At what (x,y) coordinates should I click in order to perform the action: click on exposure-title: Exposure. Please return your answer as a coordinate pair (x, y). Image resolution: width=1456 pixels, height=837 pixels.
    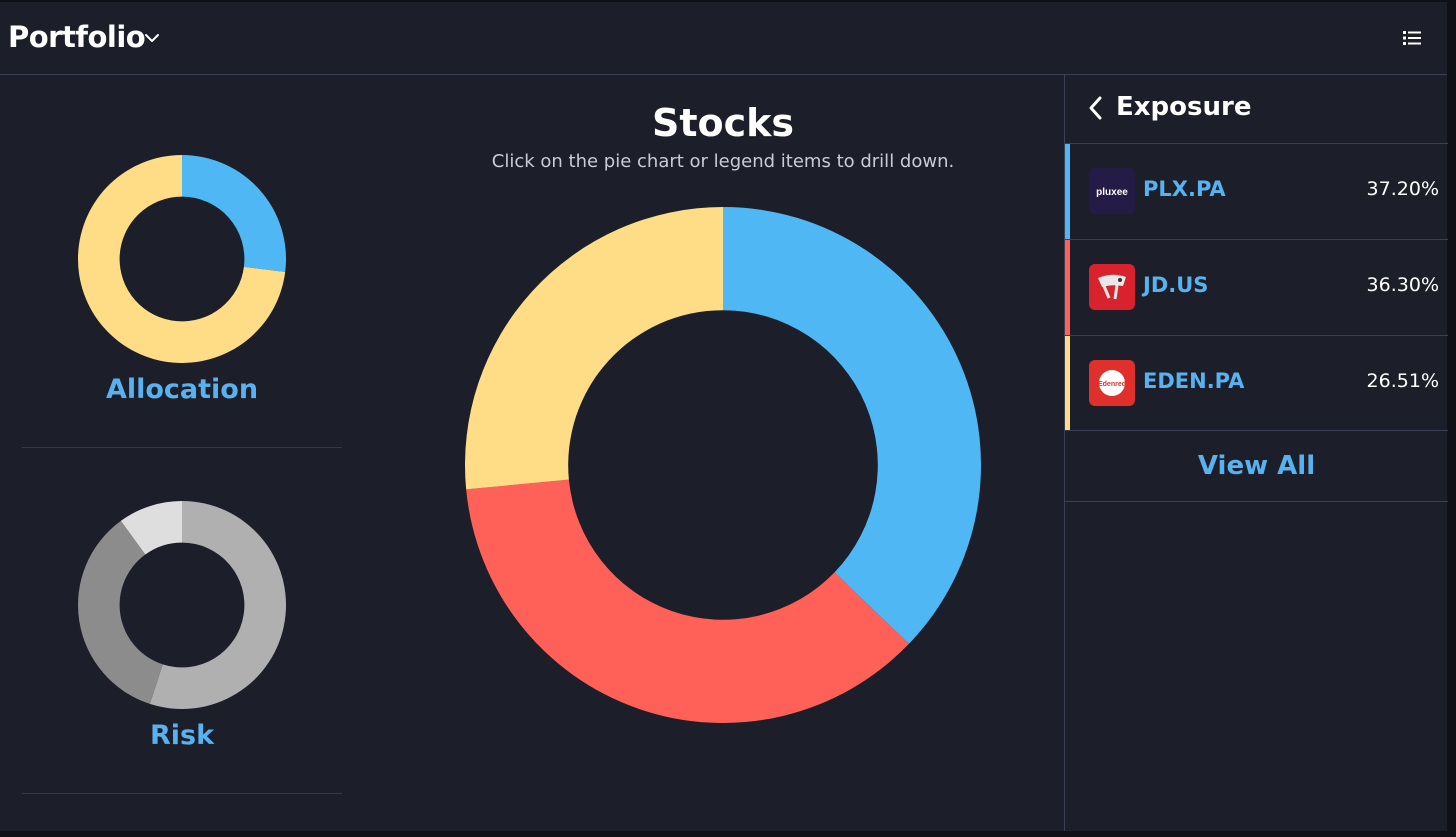
    Looking at the image, I should click on (1184, 107).